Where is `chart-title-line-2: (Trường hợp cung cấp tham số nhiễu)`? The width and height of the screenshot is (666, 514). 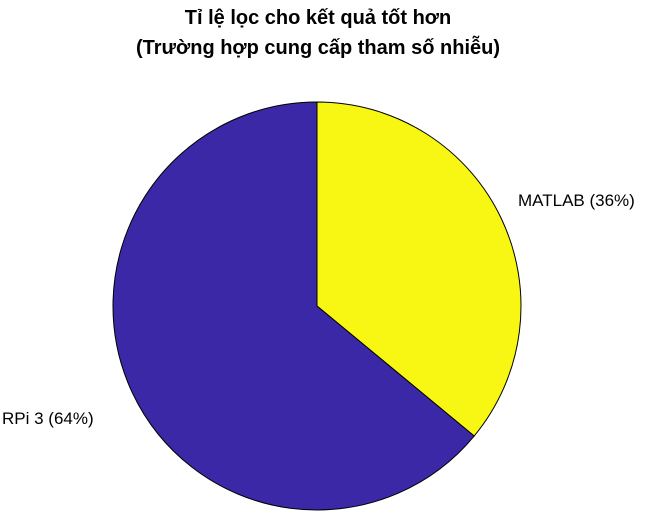 chart-title-line-2: (Trường hợp cung cấp tham số nhiễu) is located at coordinates (318, 47).